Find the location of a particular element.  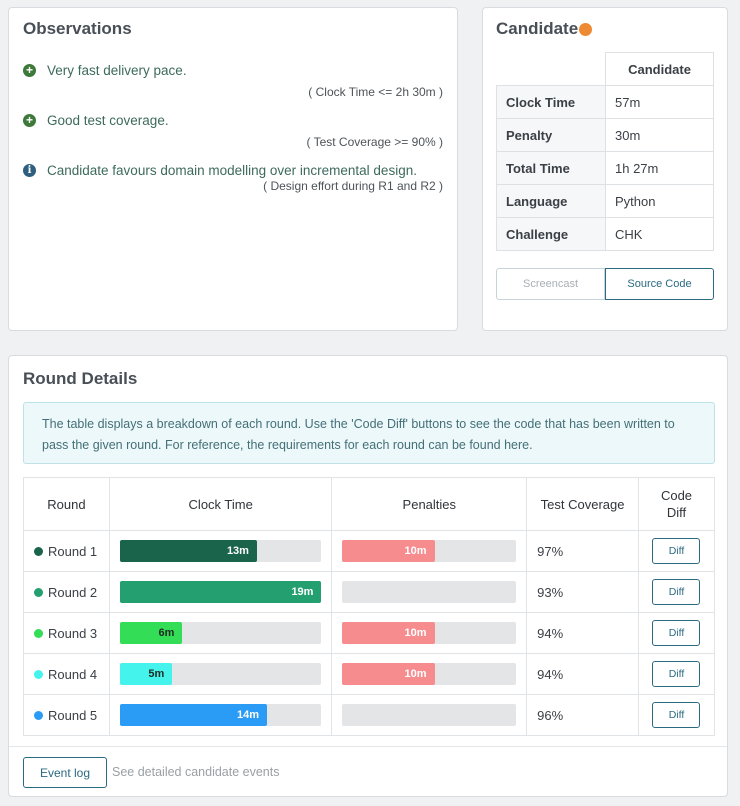

footer-divider is located at coordinates (368, 746).